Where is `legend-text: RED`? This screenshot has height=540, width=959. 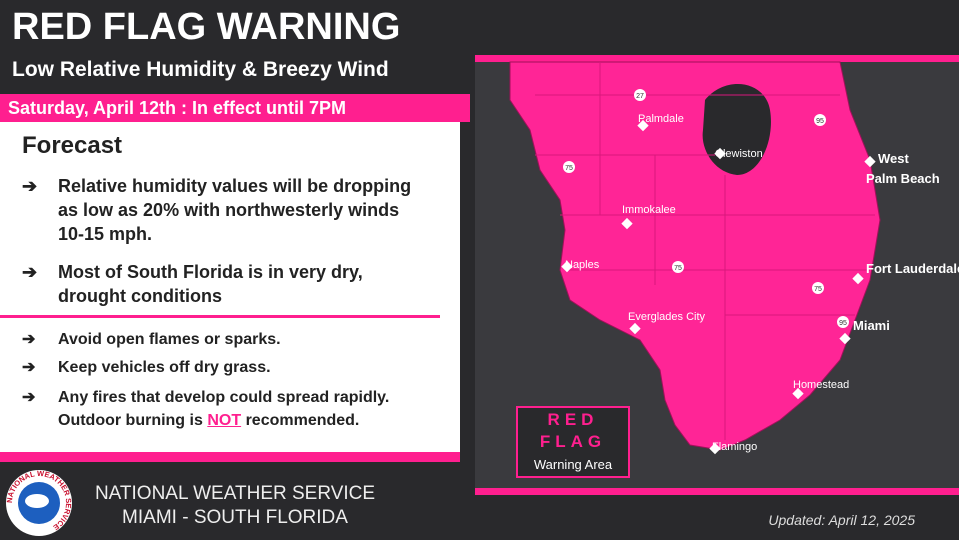 legend-text: RED is located at coordinates (573, 419).